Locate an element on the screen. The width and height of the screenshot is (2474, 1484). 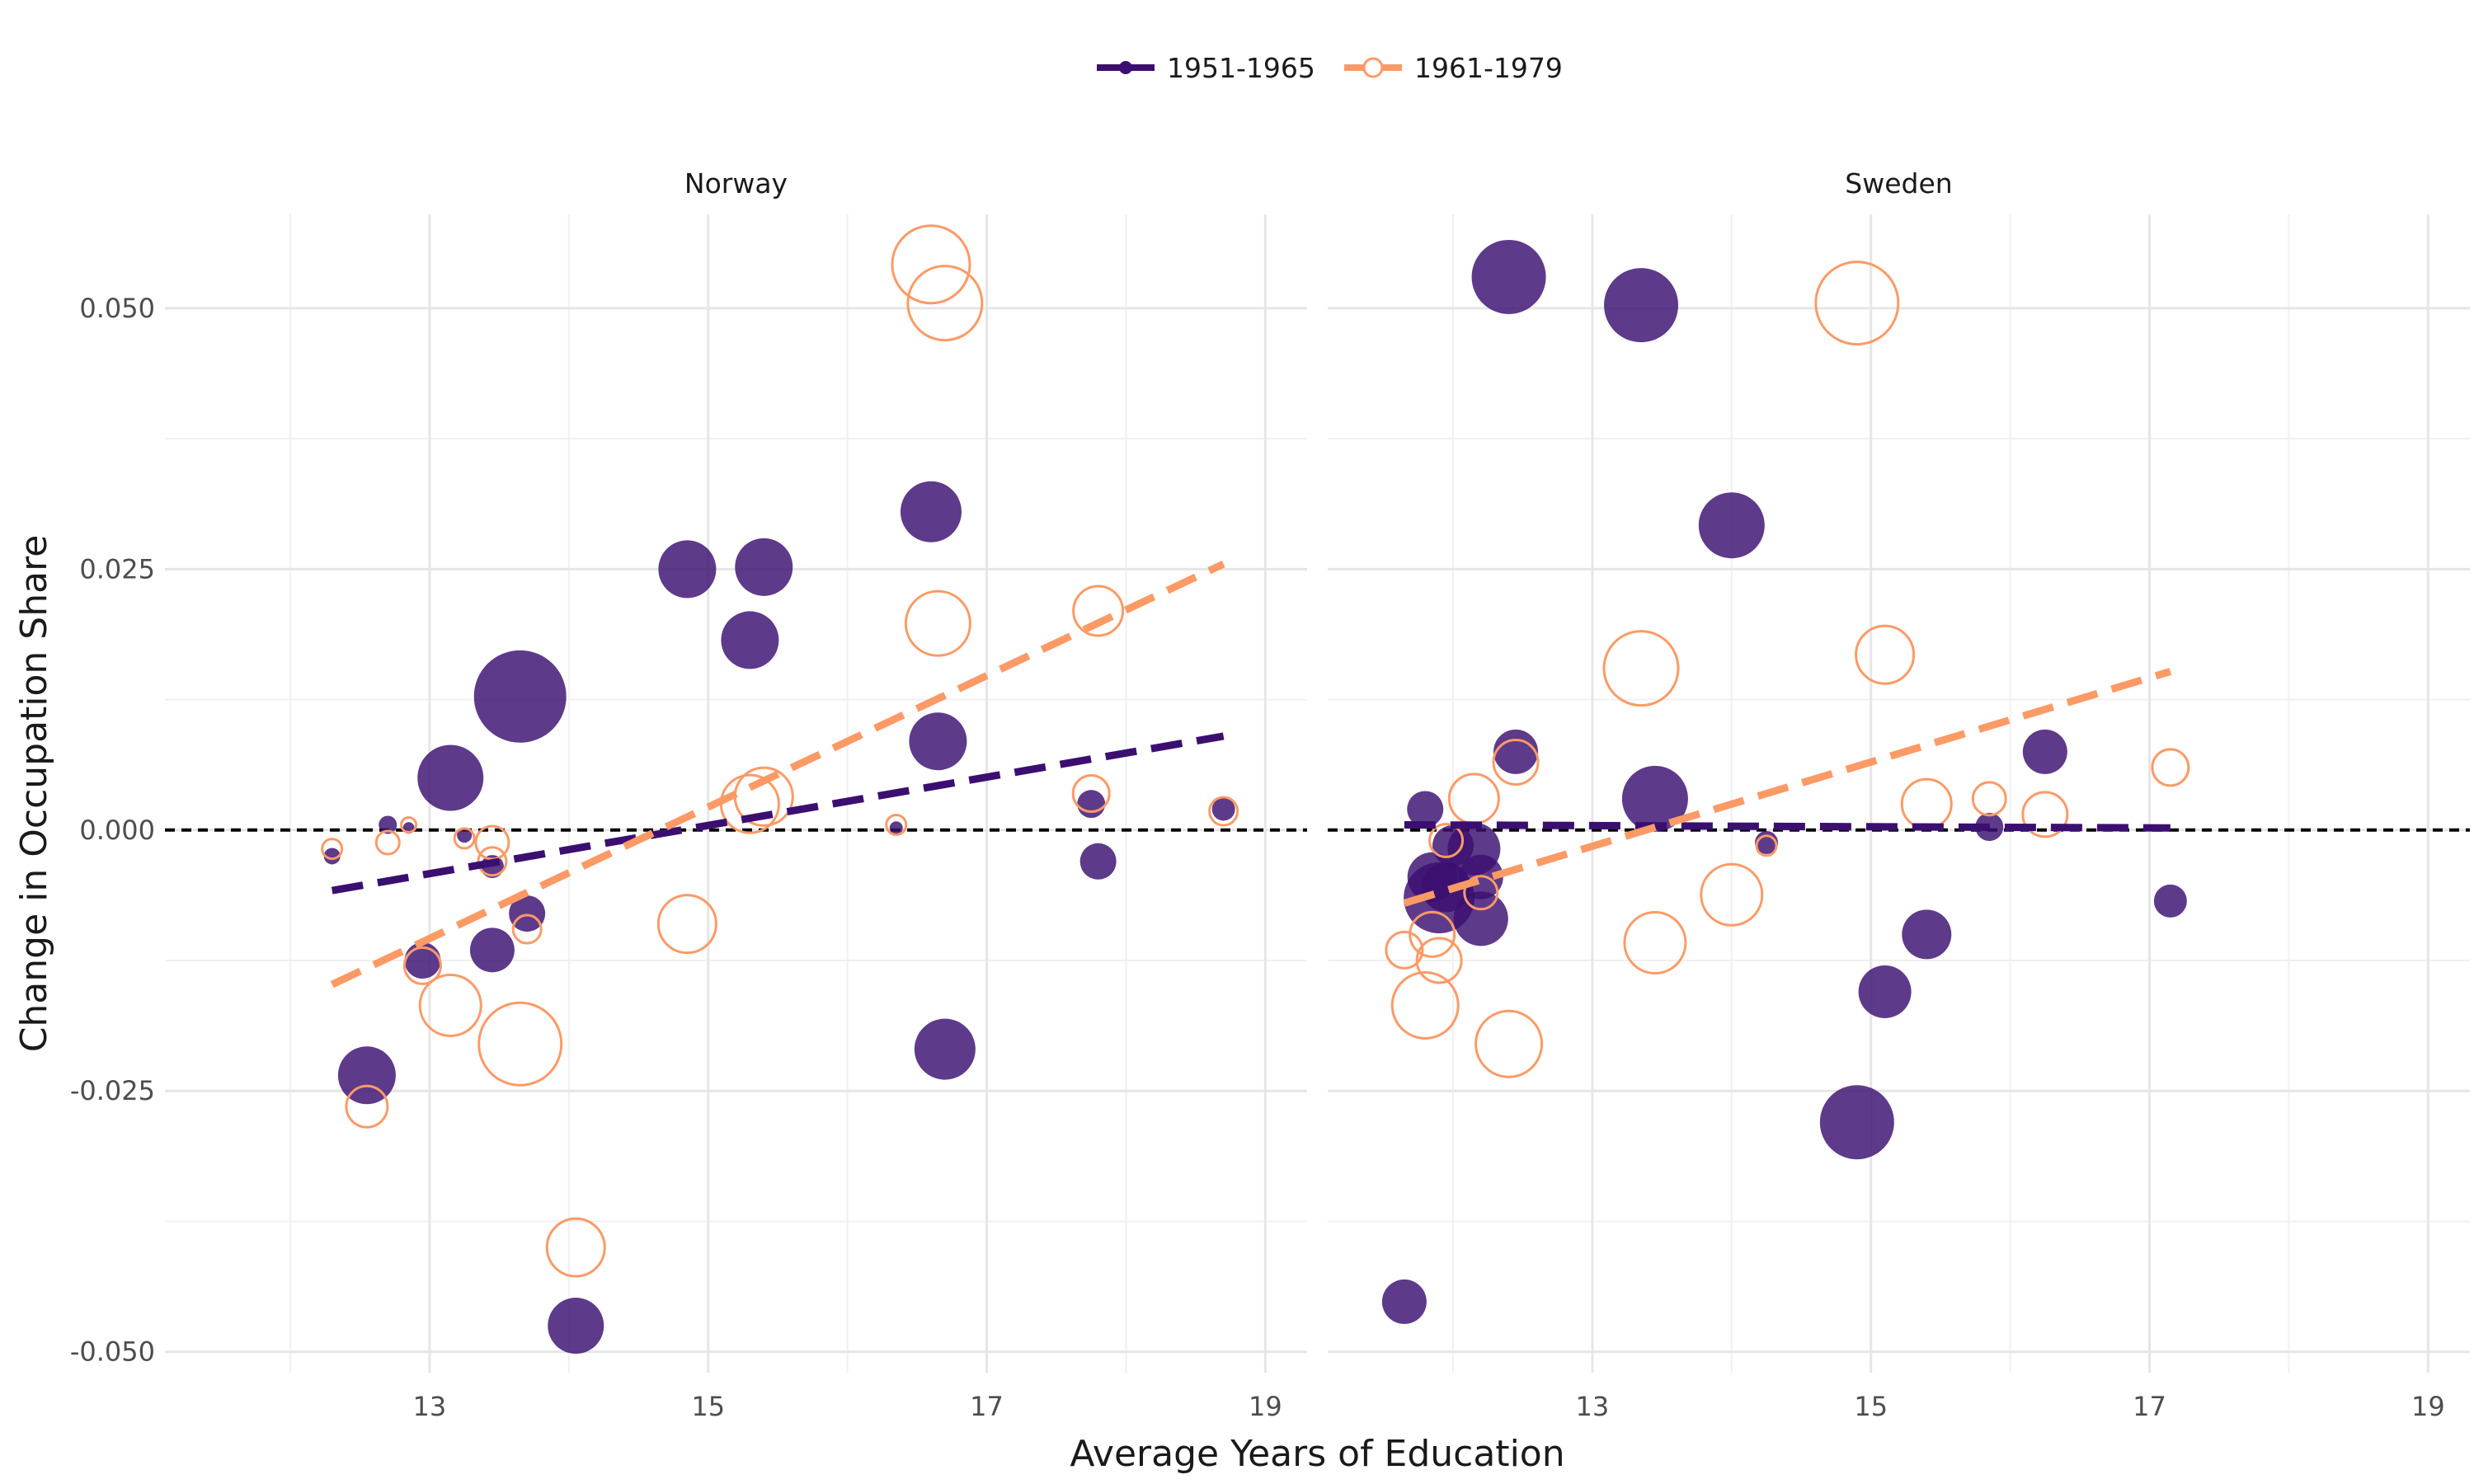
y-axis-title: Change in Occupation Share is located at coordinates (34, 794).